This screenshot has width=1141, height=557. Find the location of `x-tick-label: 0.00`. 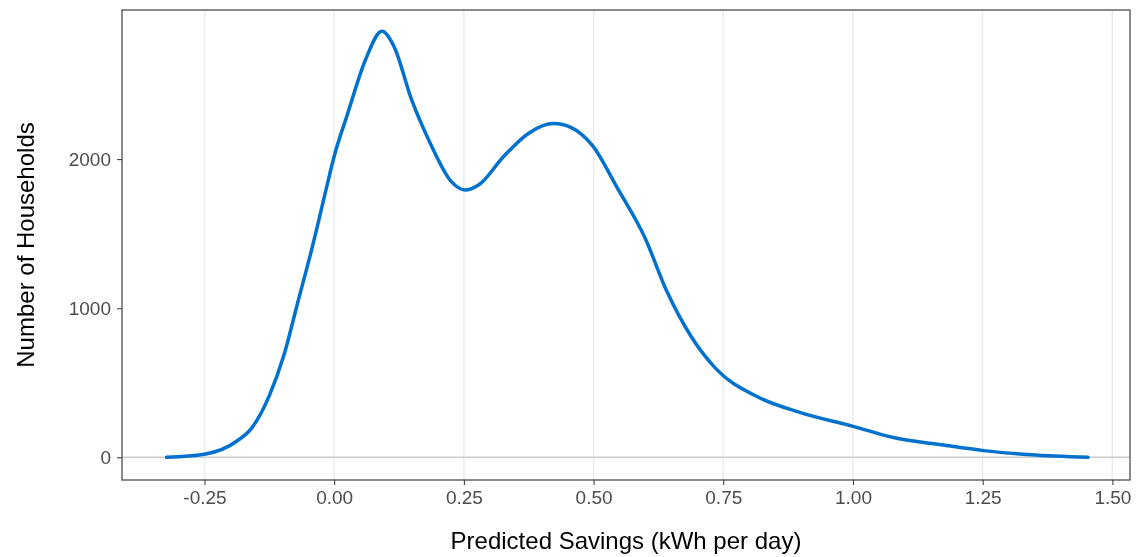

x-tick-label: 0.00 is located at coordinates (335, 498).